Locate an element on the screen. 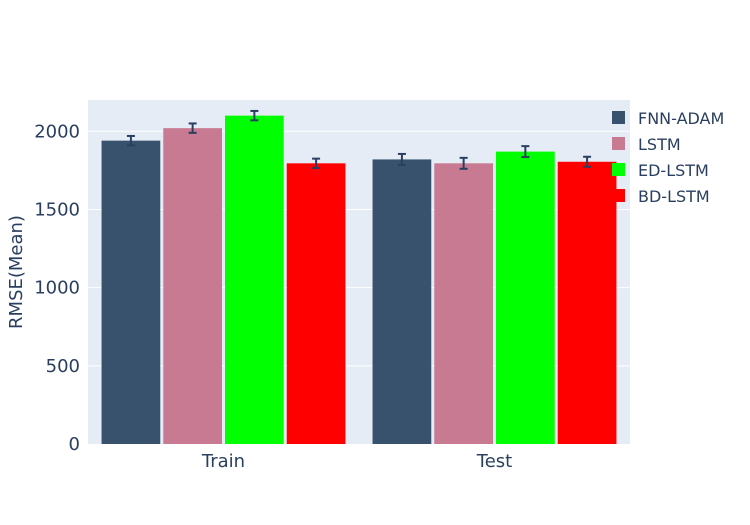 The height and width of the screenshot is (525, 750). bar-ed-lstm-train is located at coordinates (254, 280).